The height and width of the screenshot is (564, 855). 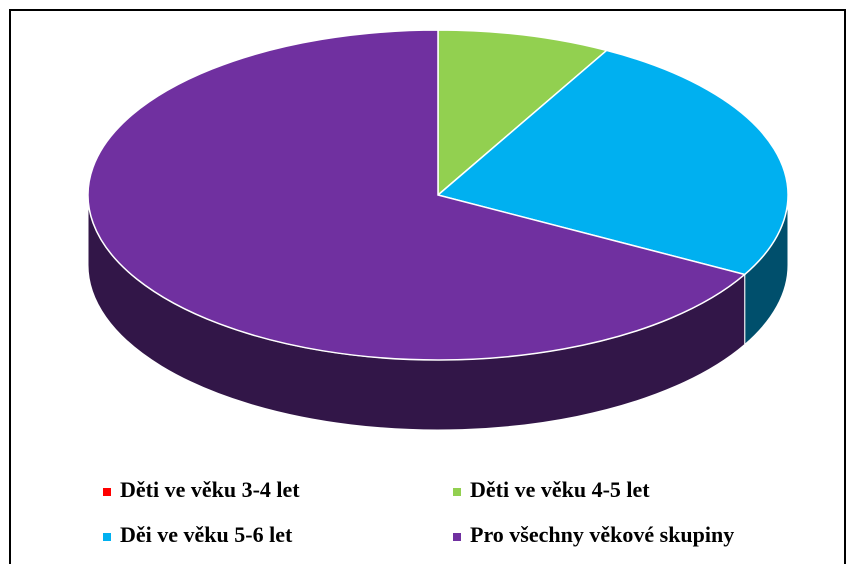 I want to click on legend-label: Děti ve věku 4-5 let, so click(x=560, y=489).